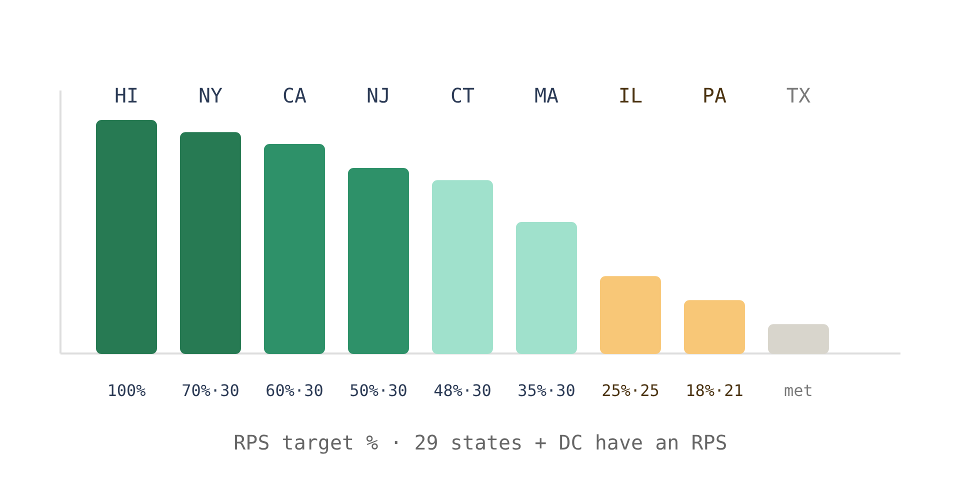 The height and width of the screenshot is (480, 960). Describe the element at coordinates (378, 96) in the screenshot. I see `x-tick-label: NJ` at that location.